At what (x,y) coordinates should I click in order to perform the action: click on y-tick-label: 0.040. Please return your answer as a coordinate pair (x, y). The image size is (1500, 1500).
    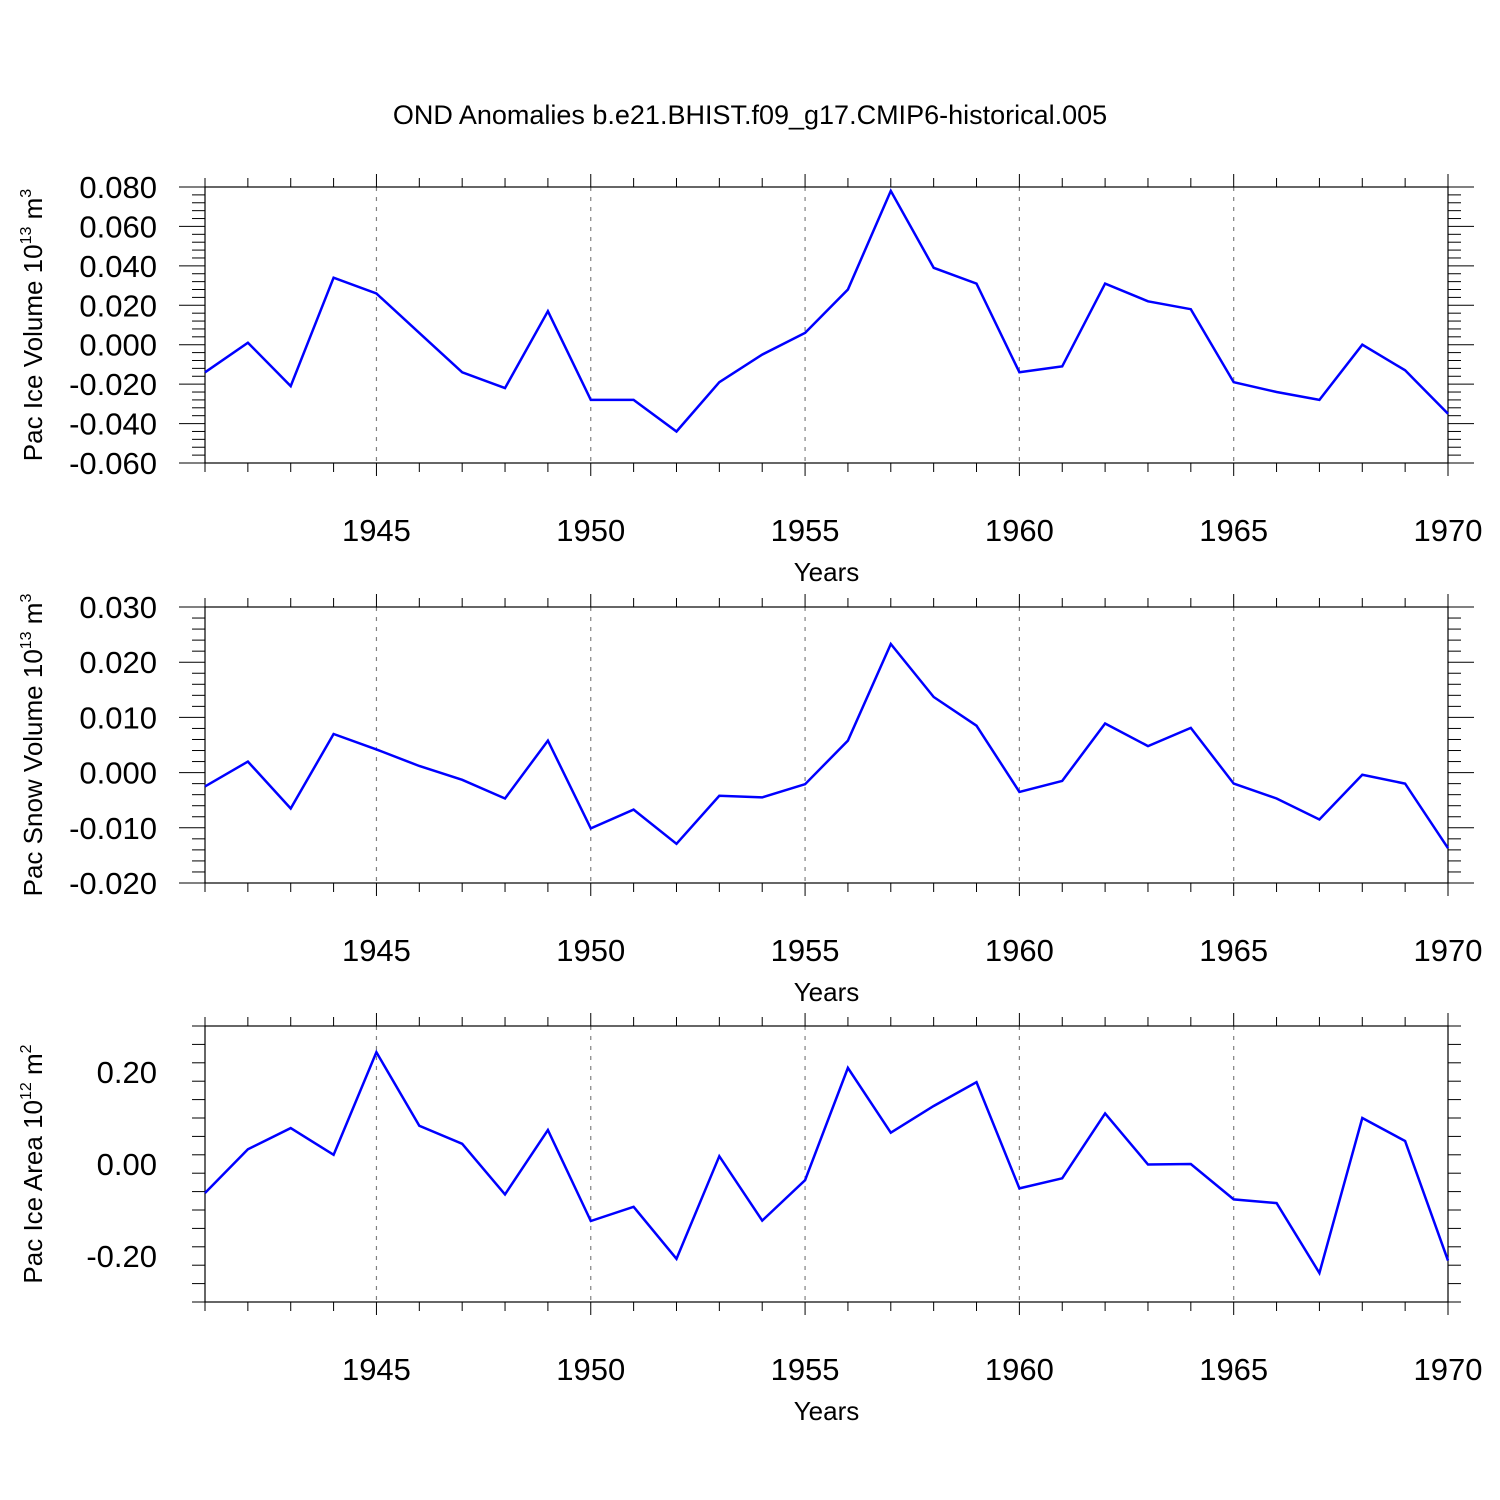
    Looking at the image, I should click on (118, 266).